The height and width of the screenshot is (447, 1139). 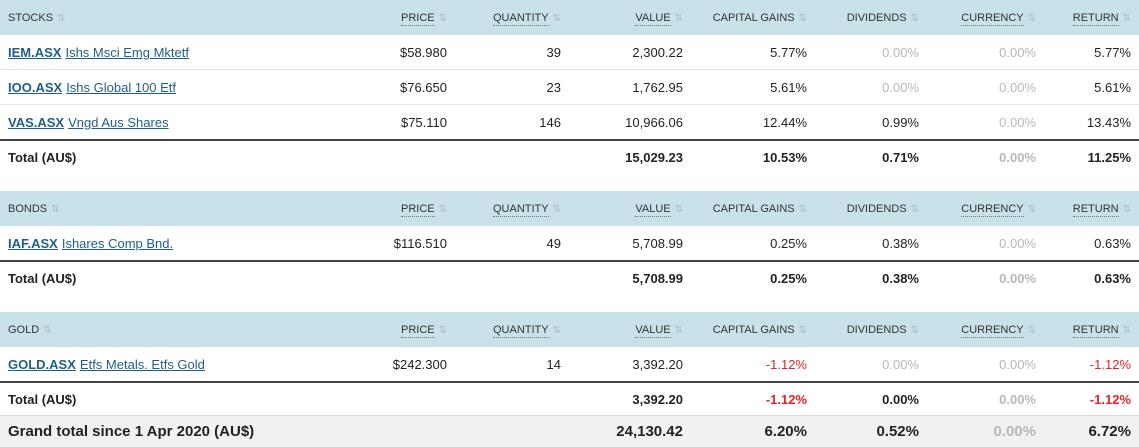 What do you see at coordinates (512, 87) in the screenshot?
I see `quantity-cell: 23` at bounding box center [512, 87].